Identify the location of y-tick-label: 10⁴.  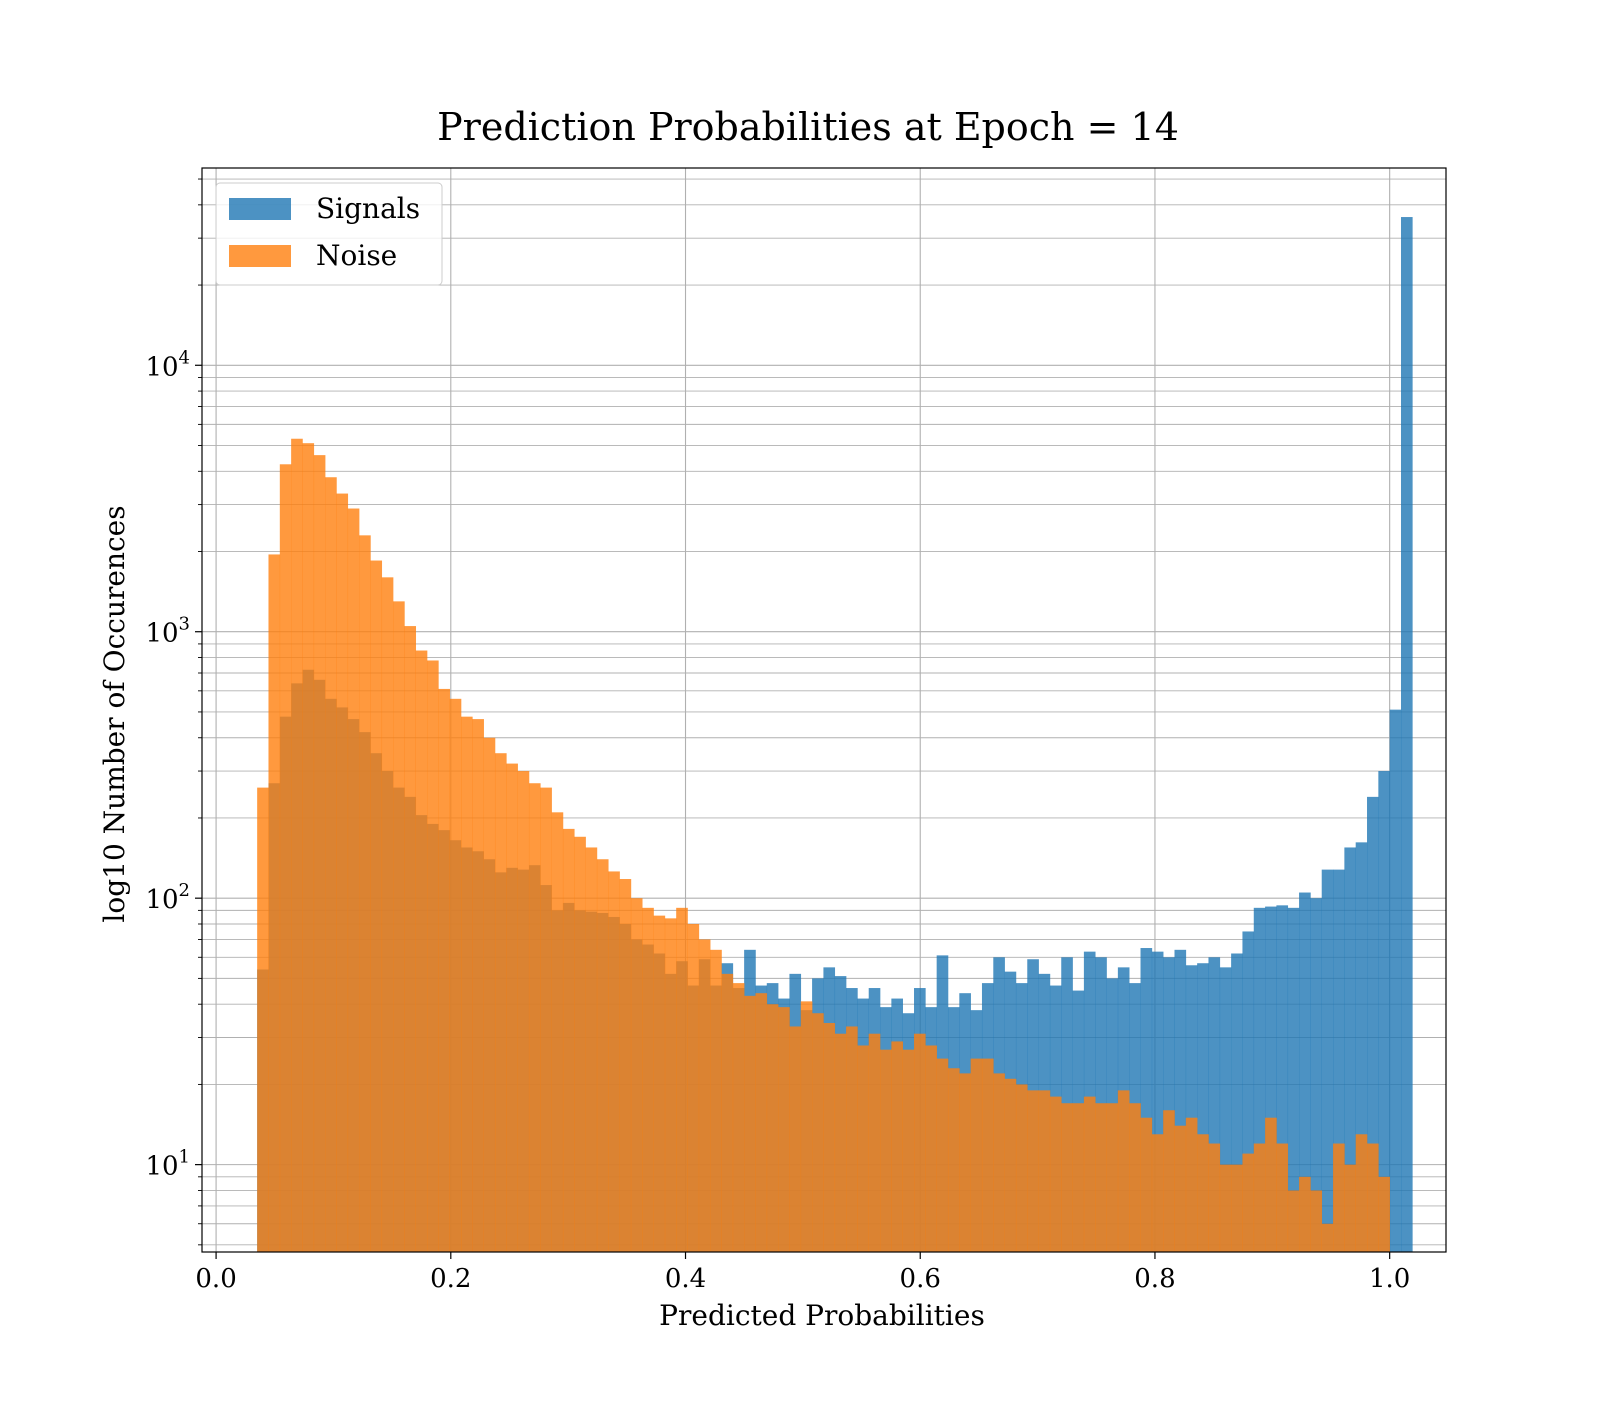
(167, 364).